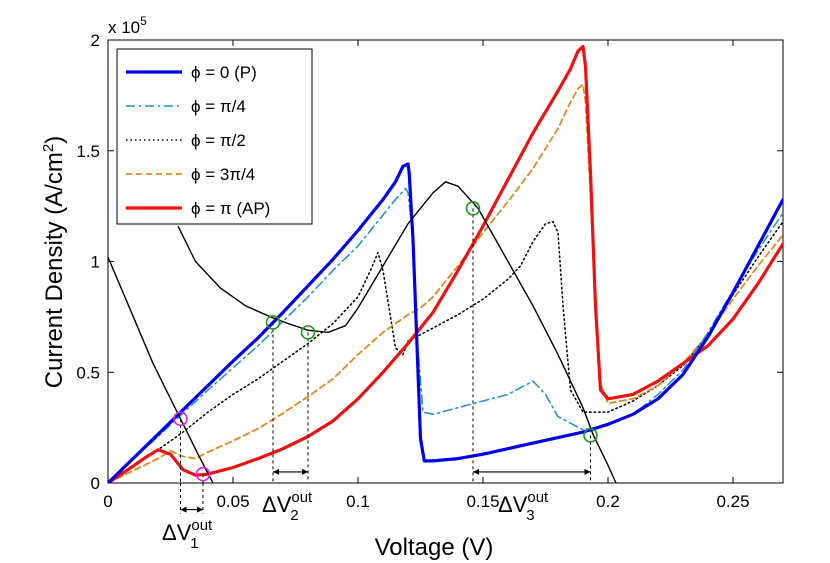  Describe the element at coordinates (218, 140) in the screenshot. I see `legend-label-2: ϕ = π/2` at that location.